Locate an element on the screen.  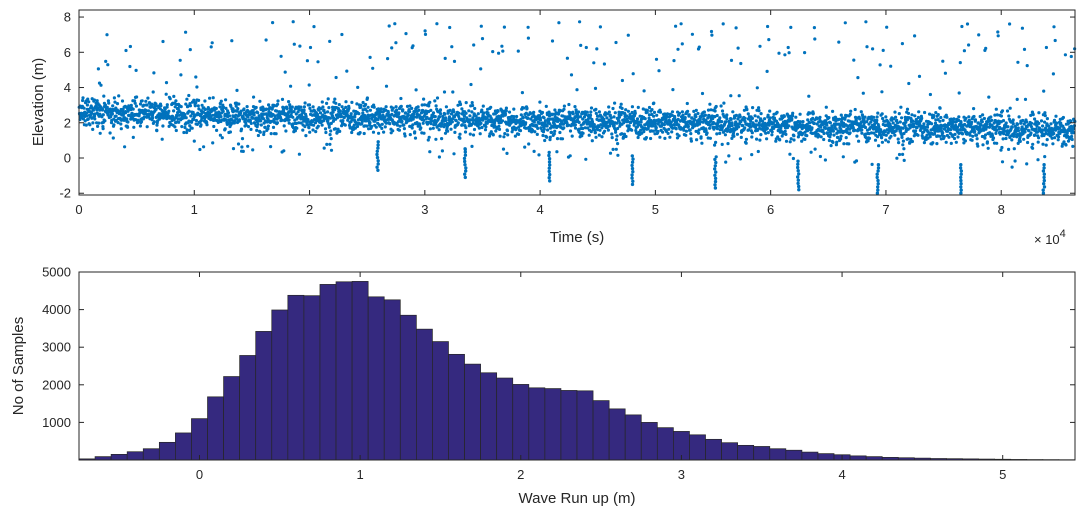
histogram-x-tick-label: 2 is located at coordinates (520, 474).